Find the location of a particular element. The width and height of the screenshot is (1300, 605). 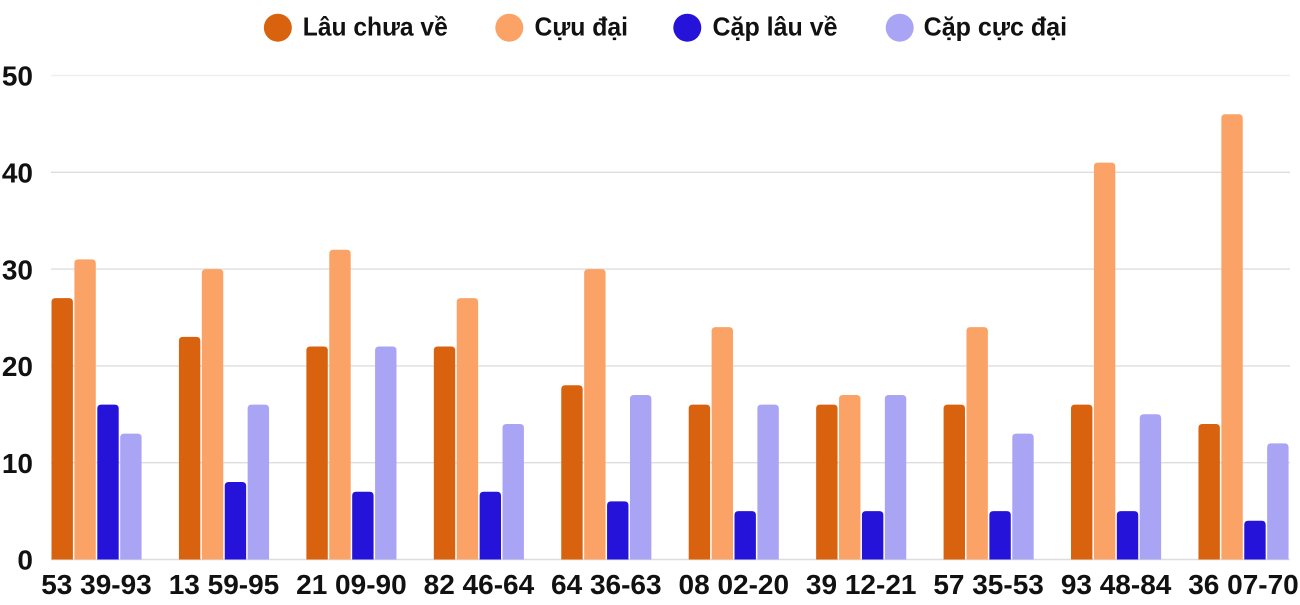

svg-text: 53 39-93 is located at coordinates (96, 584).